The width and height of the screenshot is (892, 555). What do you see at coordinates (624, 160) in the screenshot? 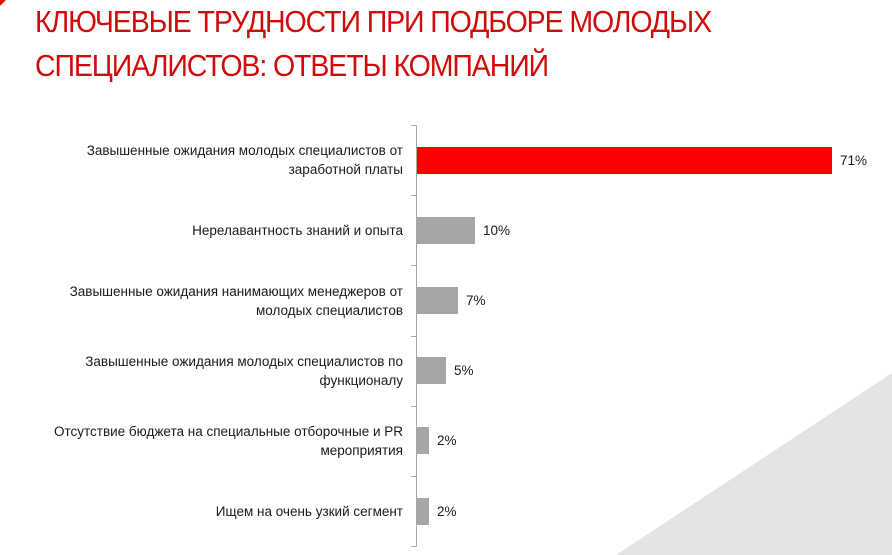
I see `bar-highlighted` at bounding box center [624, 160].